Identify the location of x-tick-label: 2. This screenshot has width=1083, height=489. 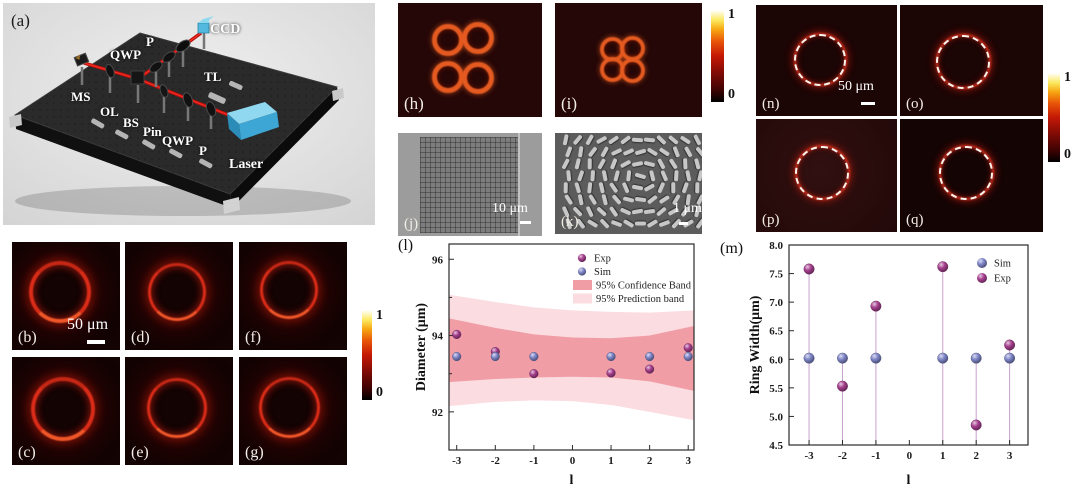
(650, 461).